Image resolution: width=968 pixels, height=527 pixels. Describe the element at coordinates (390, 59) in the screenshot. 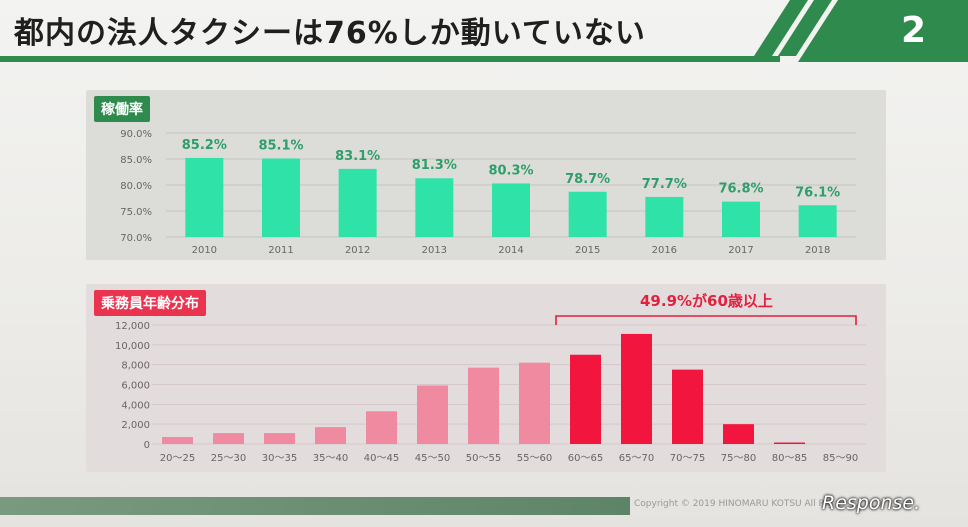

I see `title-underline` at that location.